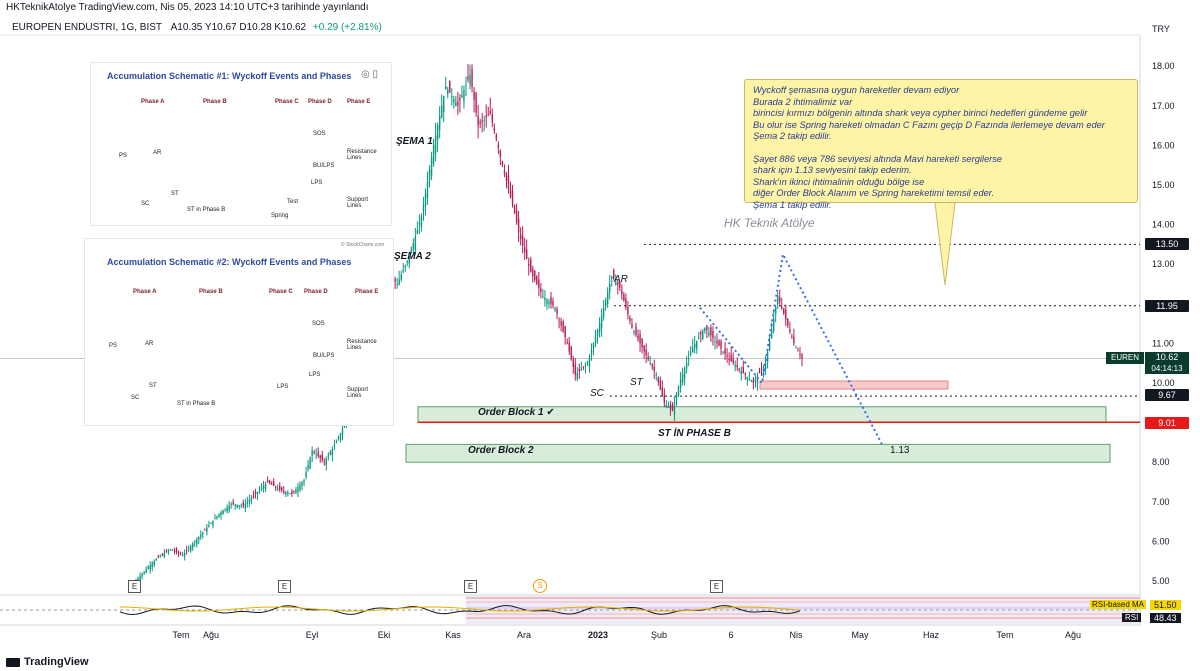 Image resolution: width=1200 pixels, height=671 pixels. Describe the element at coordinates (598, 635) in the screenshot. I see `x-tick-label: 2023` at that location.